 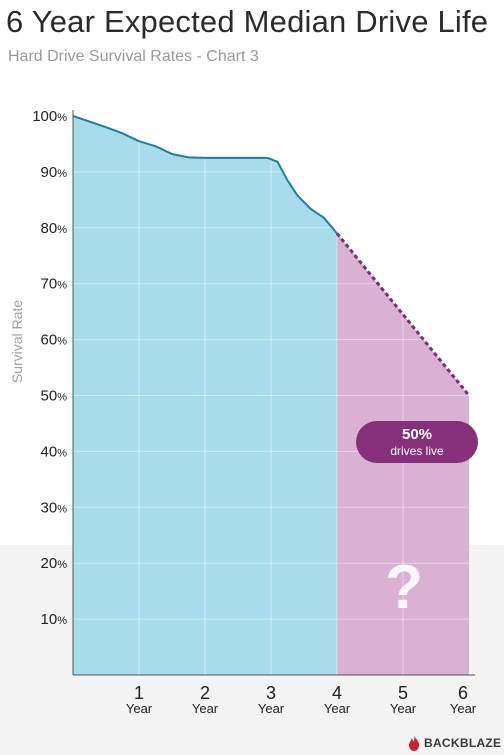 What do you see at coordinates (205, 175) in the screenshot?
I see `observed-line` at bounding box center [205, 175].